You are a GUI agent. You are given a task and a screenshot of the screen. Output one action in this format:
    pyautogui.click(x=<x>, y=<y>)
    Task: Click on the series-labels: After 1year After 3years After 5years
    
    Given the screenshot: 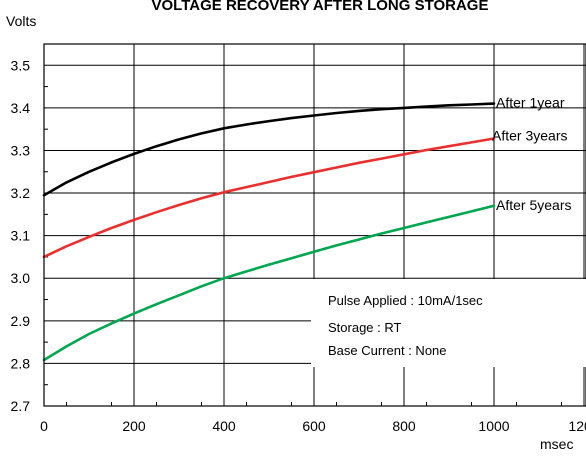 What is the action you would take?
    pyautogui.click(x=531, y=154)
    